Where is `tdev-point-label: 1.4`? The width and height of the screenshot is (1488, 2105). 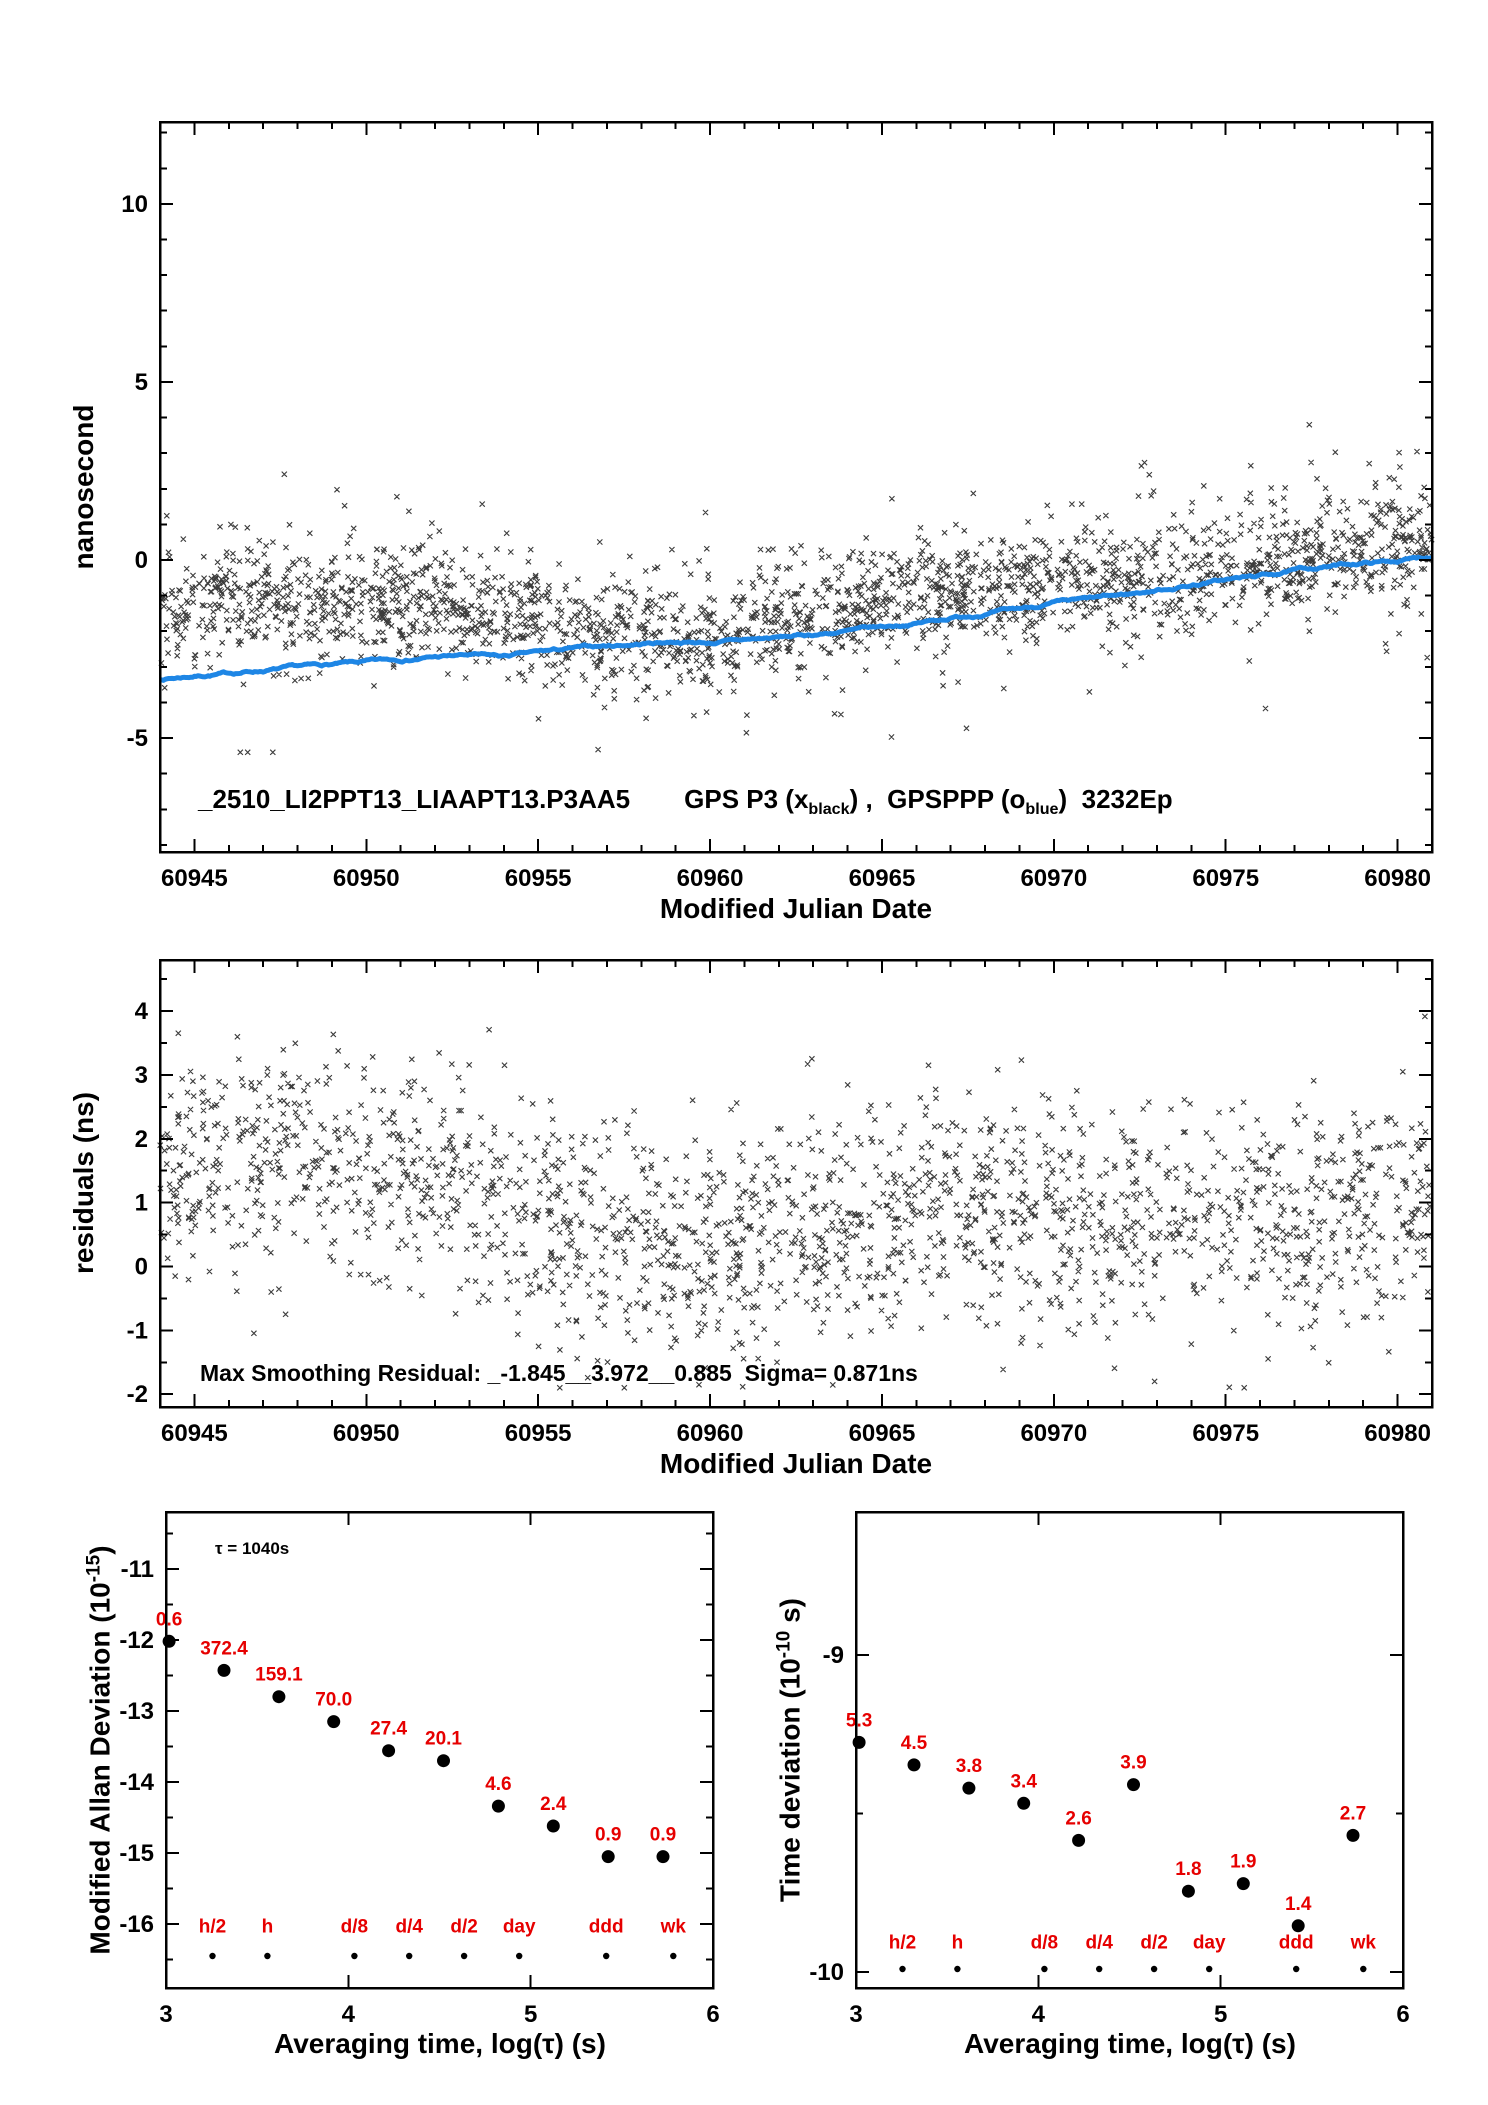 tdev-point-label: 1.4 is located at coordinates (1298, 1904).